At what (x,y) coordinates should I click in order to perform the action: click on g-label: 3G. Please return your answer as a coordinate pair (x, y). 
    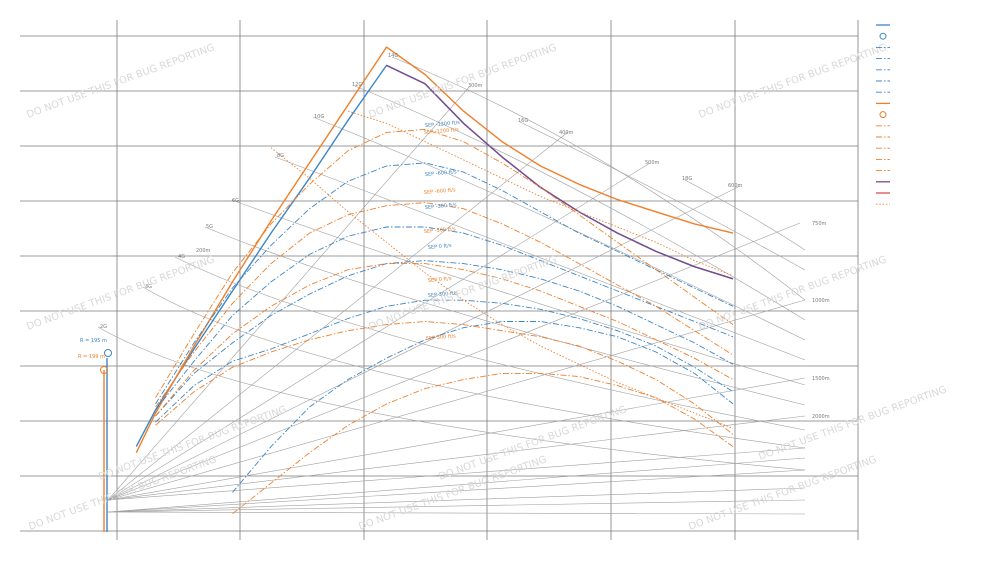
    Looking at the image, I should click on (148, 287).